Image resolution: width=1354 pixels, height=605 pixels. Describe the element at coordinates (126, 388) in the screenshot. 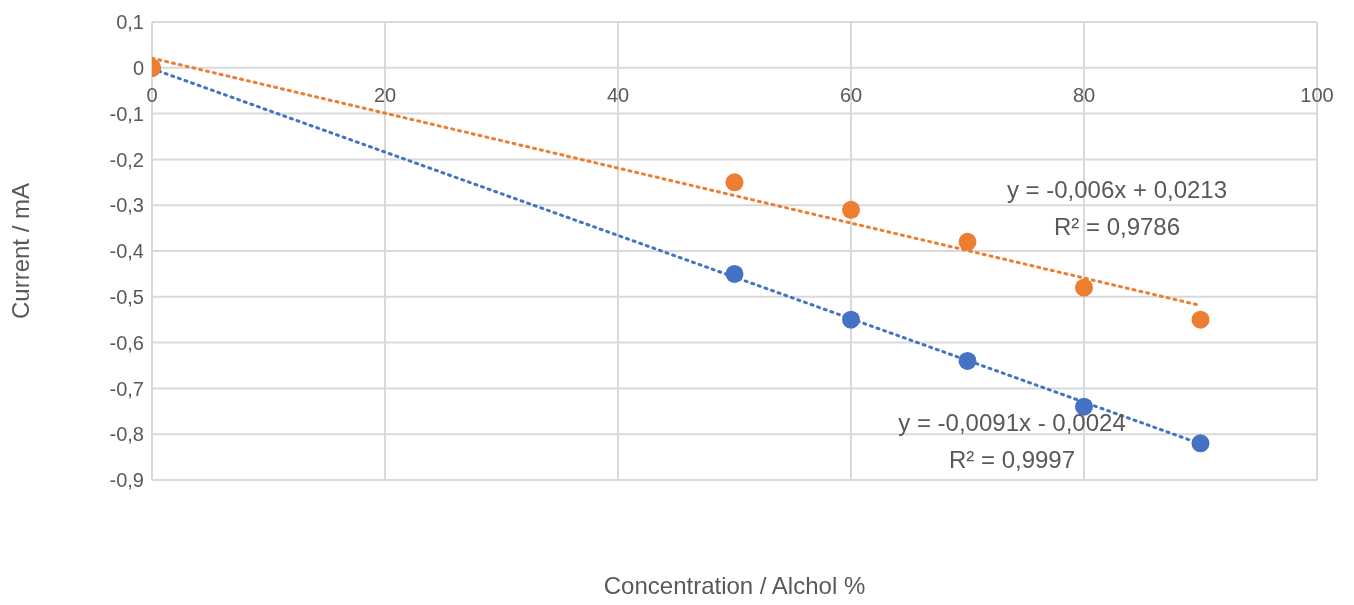

I see `y-tick-label: -0,7` at that location.